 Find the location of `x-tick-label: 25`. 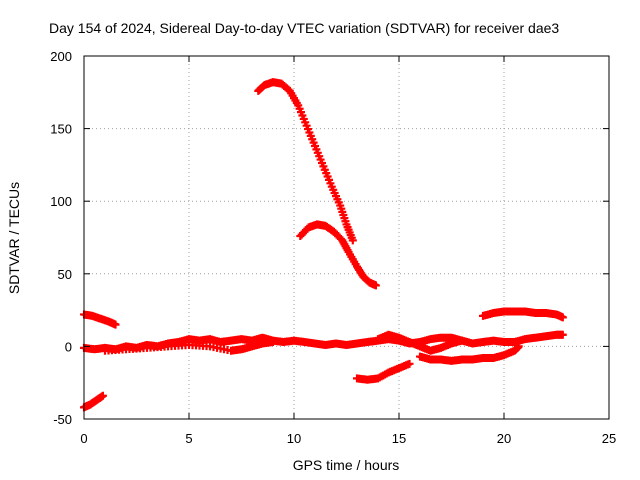

x-tick-label: 25 is located at coordinates (609, 438).